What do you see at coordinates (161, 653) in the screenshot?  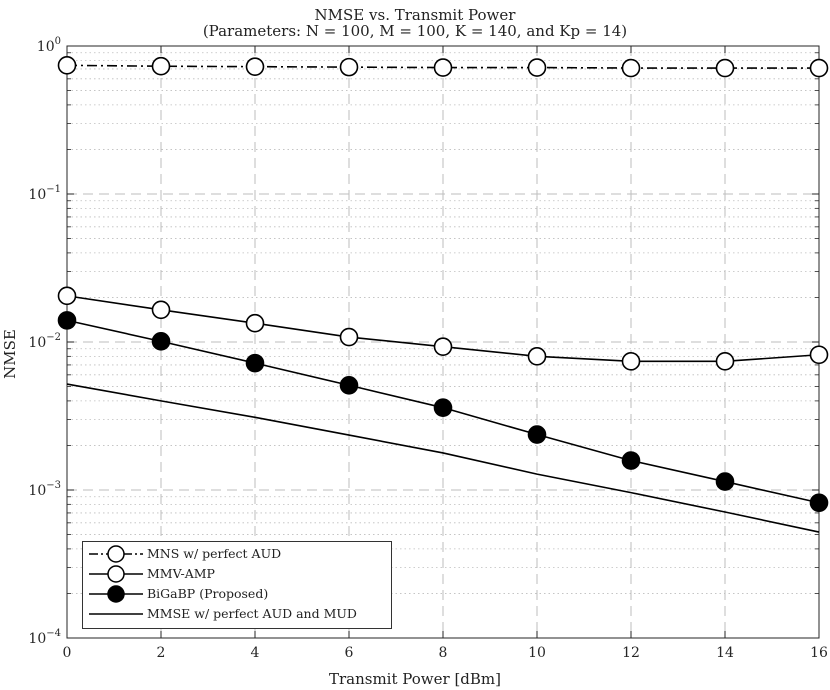 I see `x-tick-label: 2` at bounding box center [161, 653].